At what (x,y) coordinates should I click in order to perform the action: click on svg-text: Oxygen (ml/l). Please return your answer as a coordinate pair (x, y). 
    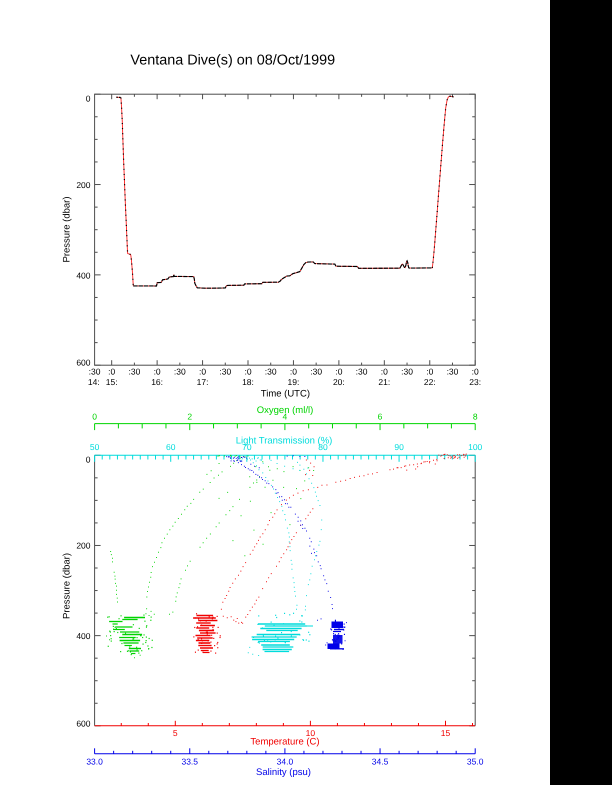
    Looking at the image, I should click on (285, 410).